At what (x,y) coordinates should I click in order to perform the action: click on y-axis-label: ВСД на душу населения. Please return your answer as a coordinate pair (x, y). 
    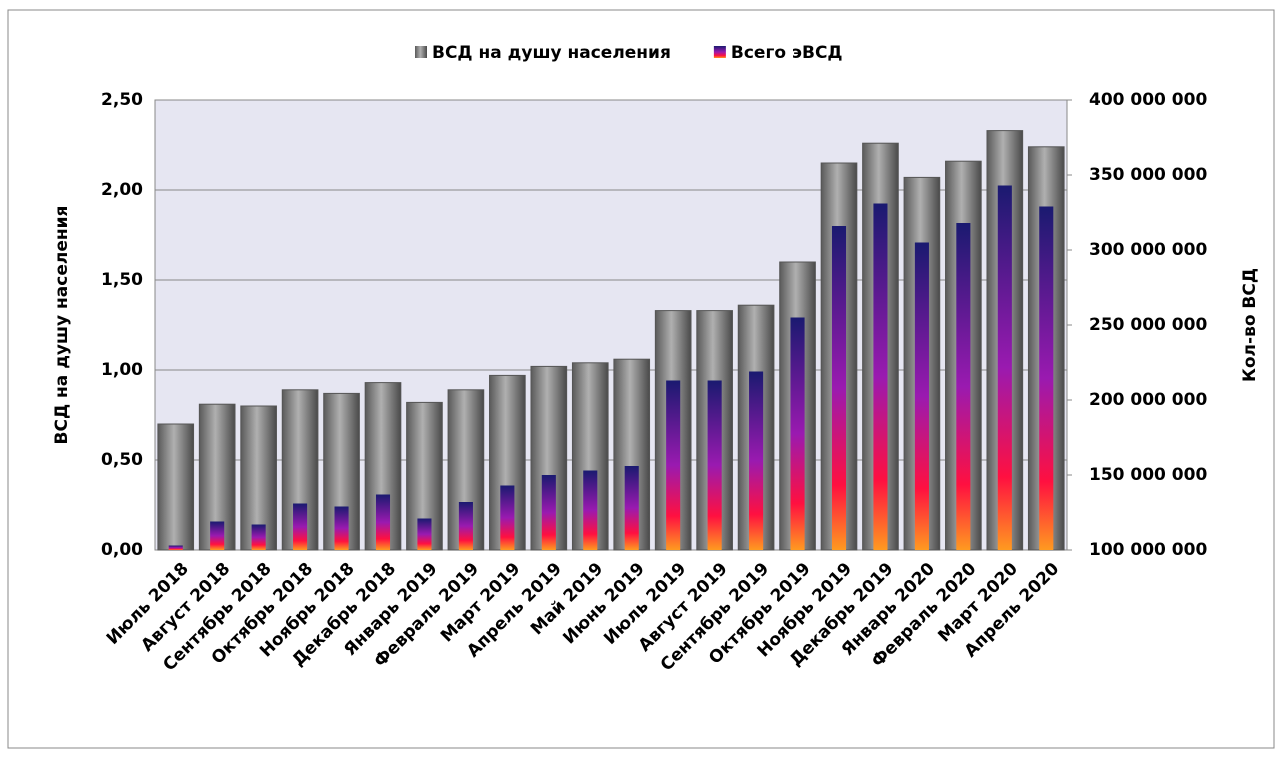
    Looking at the image, I should click on (62, 325).